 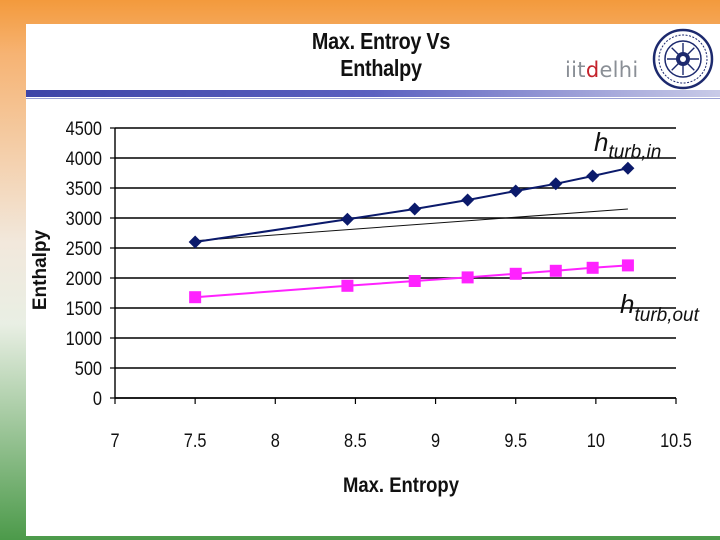 What do you see at coordinates (634, 152) in the screenshot?
I see `label-h-turb-in-sub: turb,in` at bounding box center [634, 152].